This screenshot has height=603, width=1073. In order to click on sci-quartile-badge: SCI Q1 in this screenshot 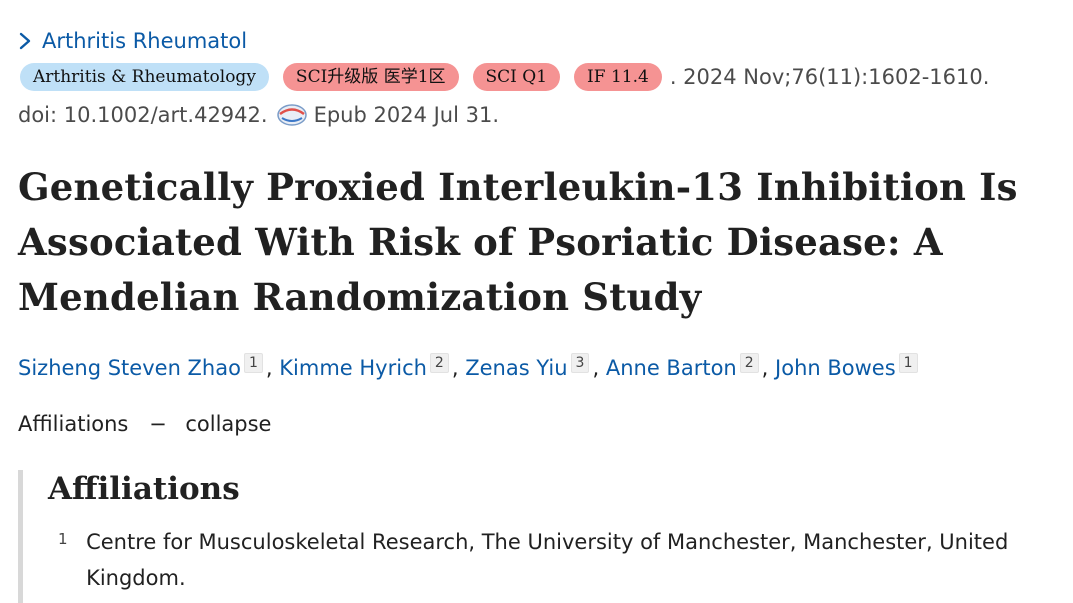, I will do `click(516, 77)`.